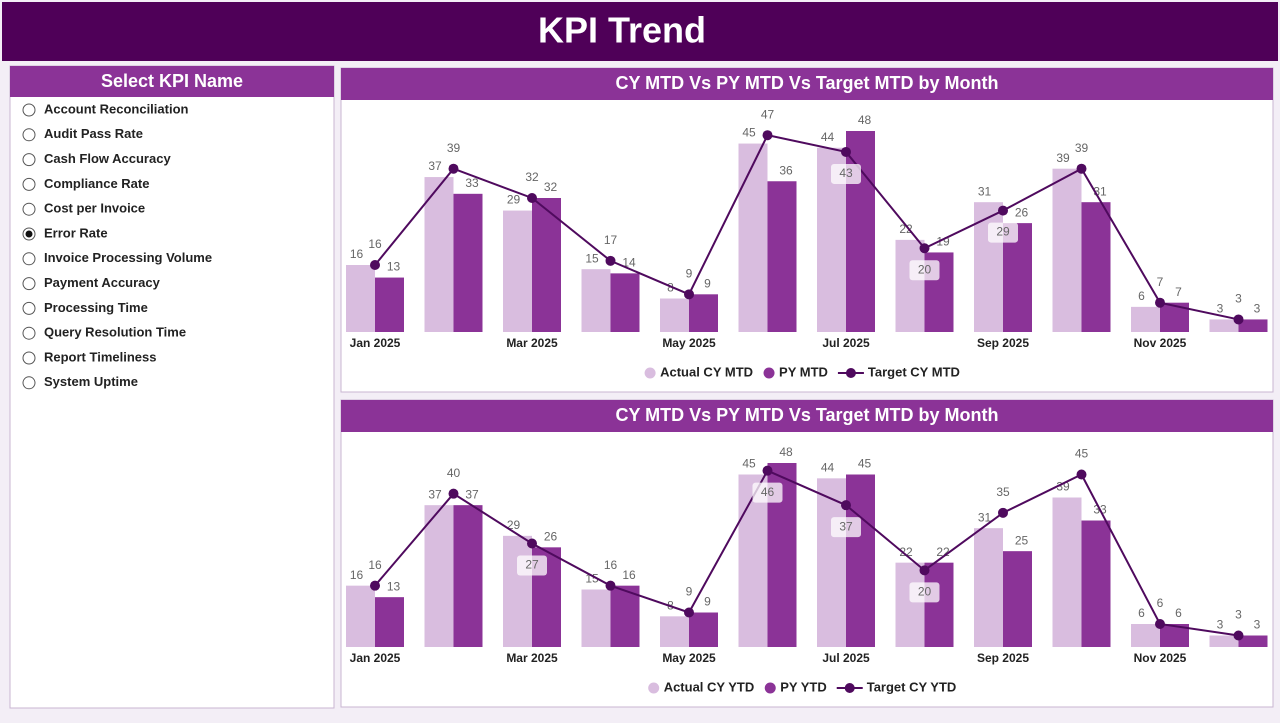  Describe the element at coordinates (846, 173) in the screenshot. I see `data-label: 43` at that location.